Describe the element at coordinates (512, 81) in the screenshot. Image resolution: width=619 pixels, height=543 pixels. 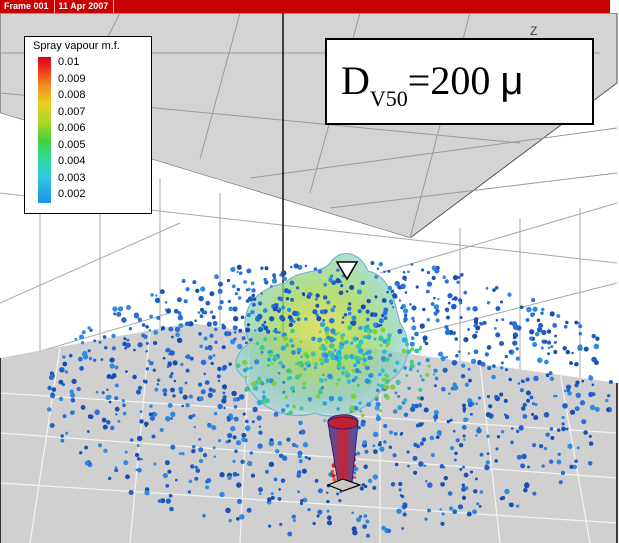
I see `diameter-unit: μ` at that location.